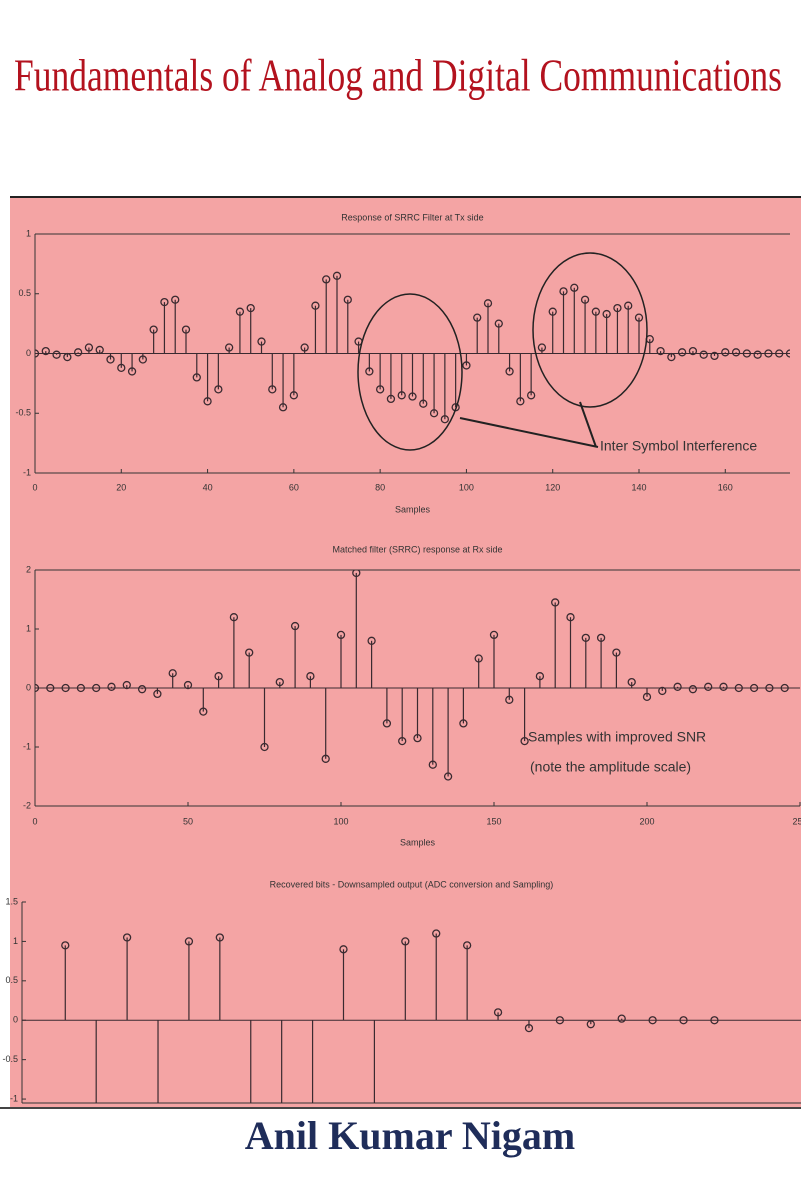 The height and width of the screenshot is (1200, 801). I want to click on annotation: (note the amplitude scale), so click(610, 767).